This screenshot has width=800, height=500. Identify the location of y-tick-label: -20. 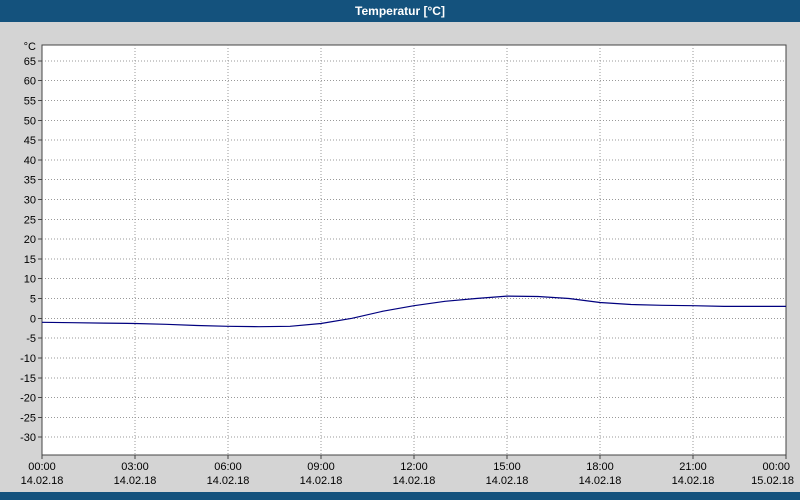
(28, 399).